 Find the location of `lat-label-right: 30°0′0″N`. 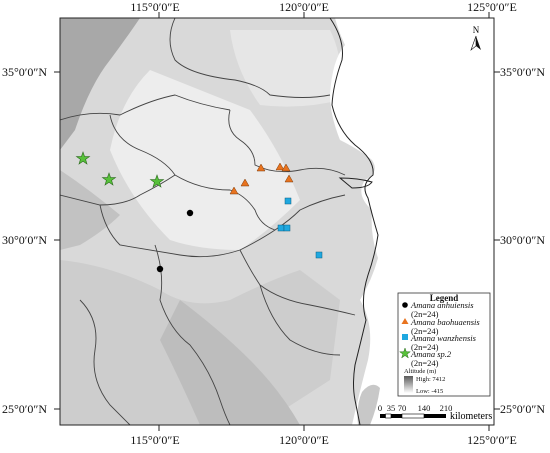

lat-label-right: 30°0′0″N is located at coordinates (522, 240).